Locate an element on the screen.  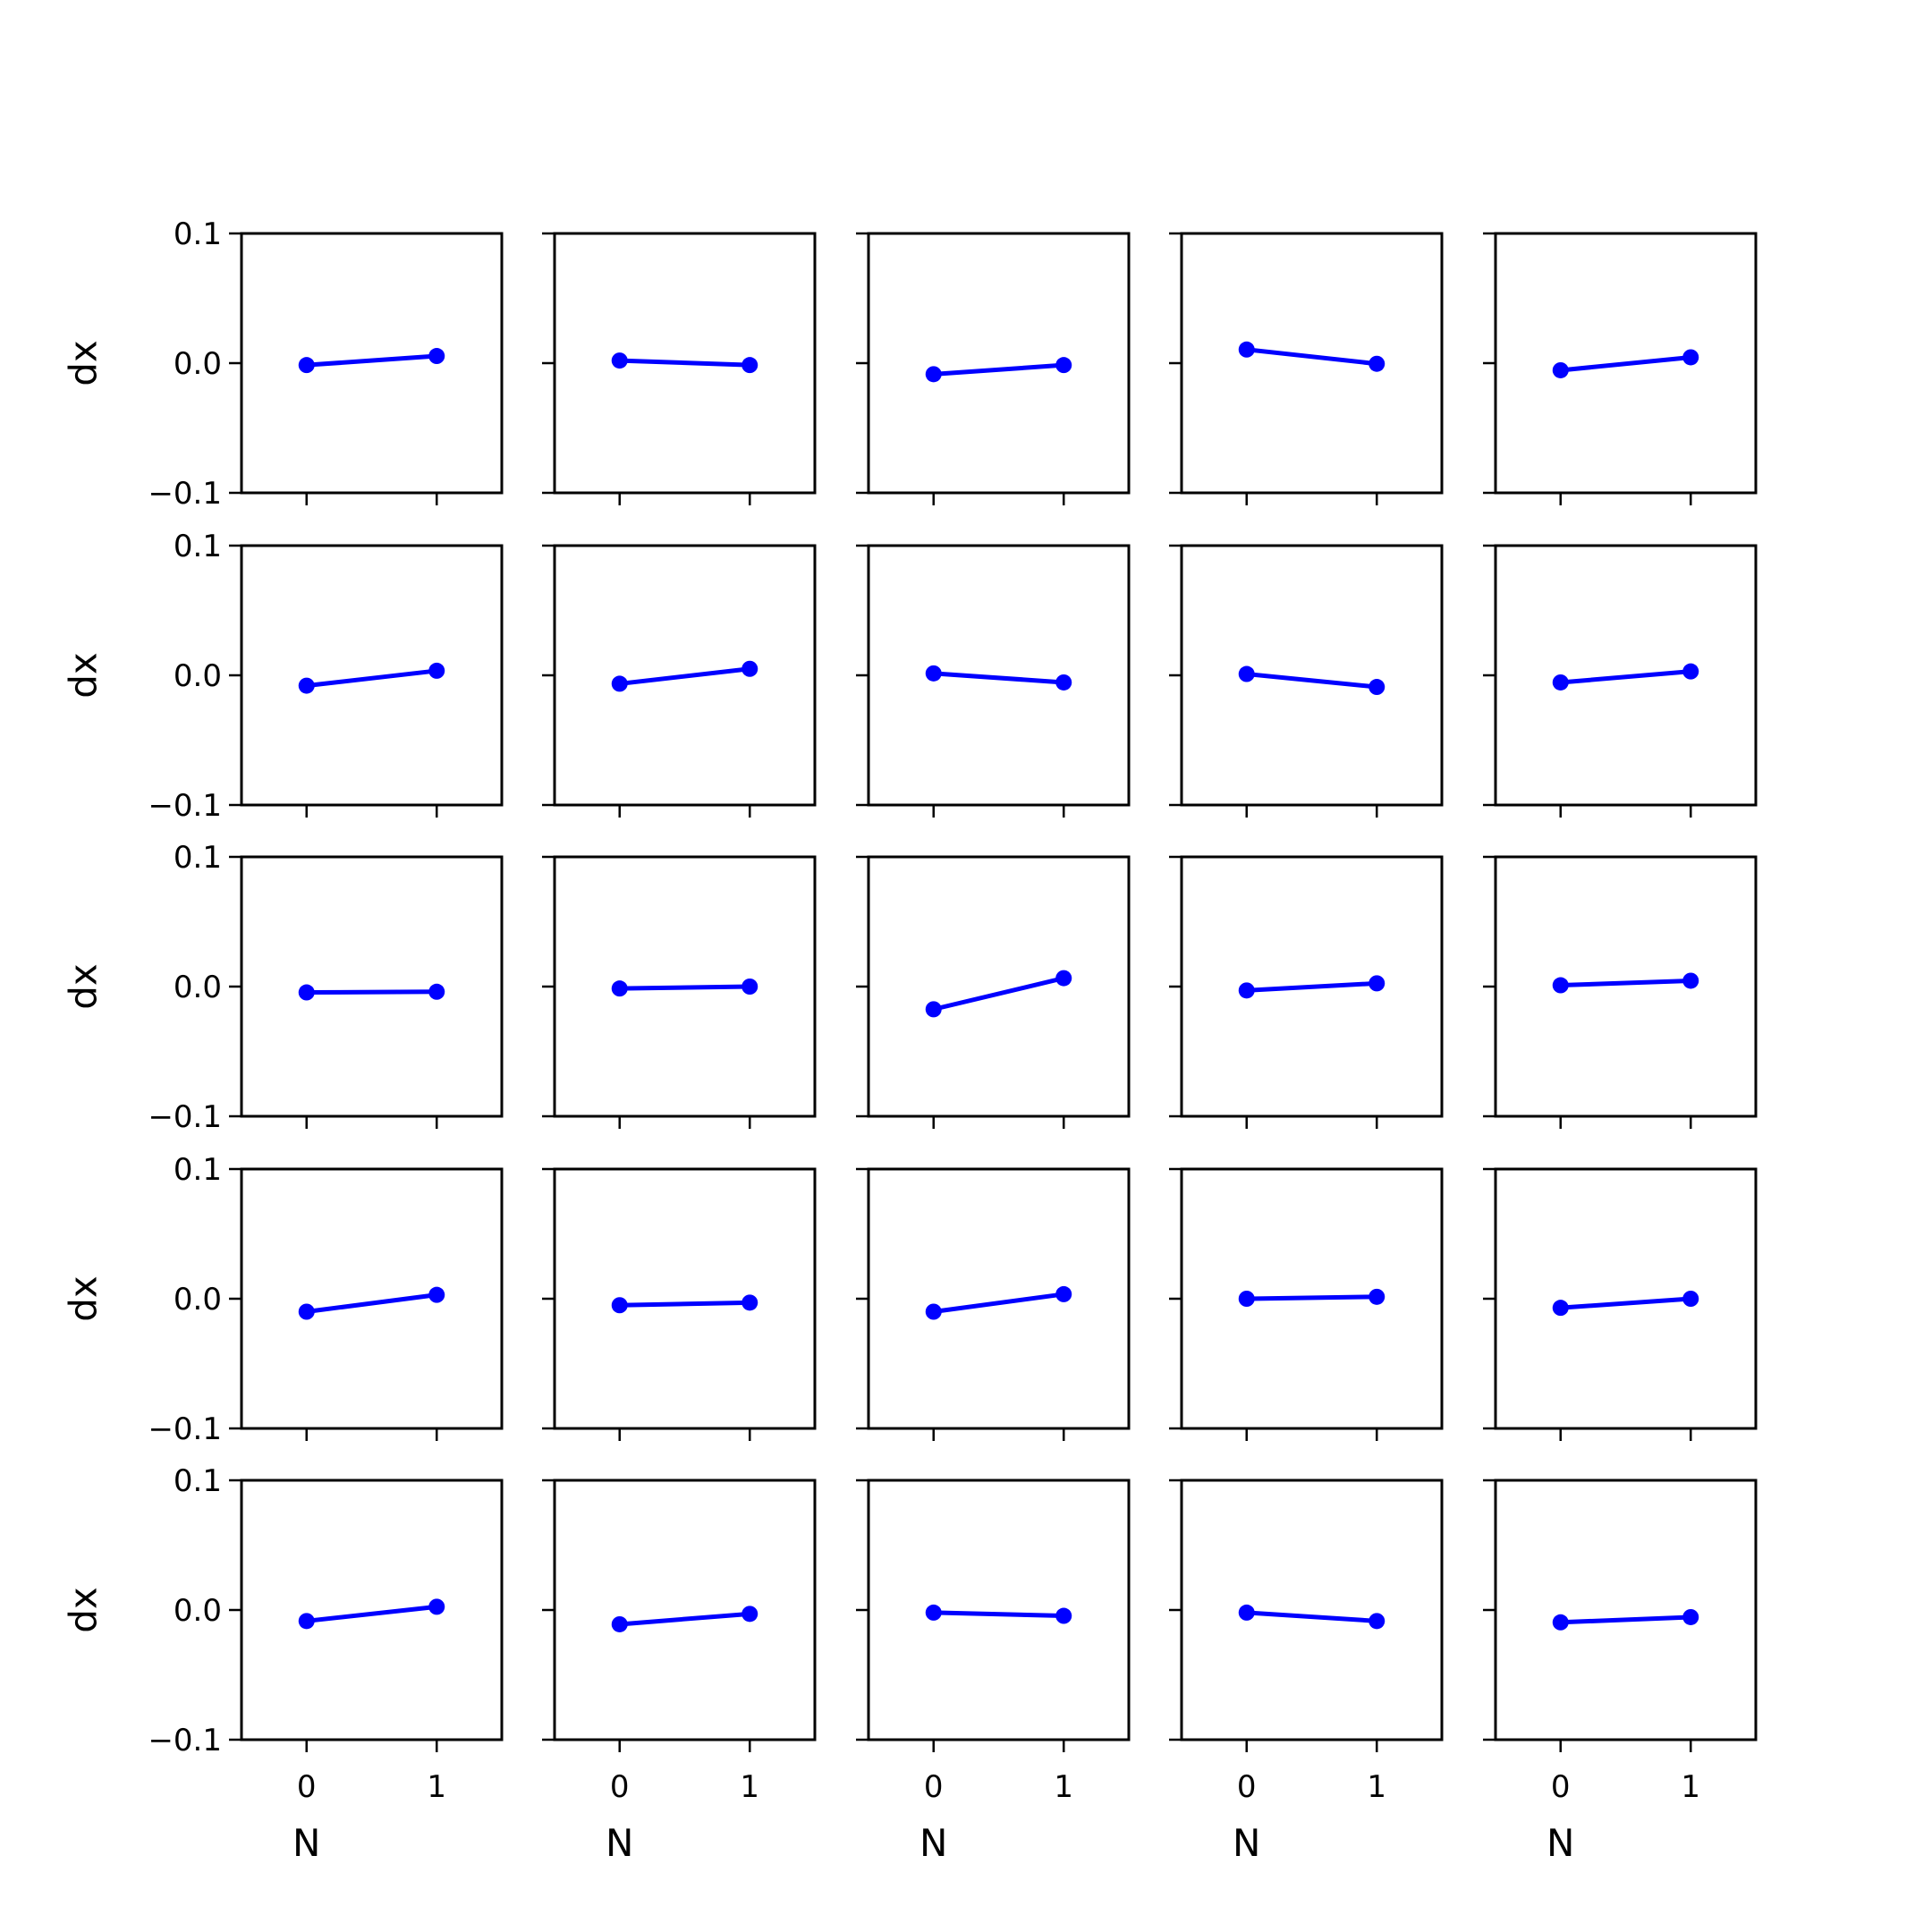
panel-r0-c4 is located at coordinates (1620, 368).